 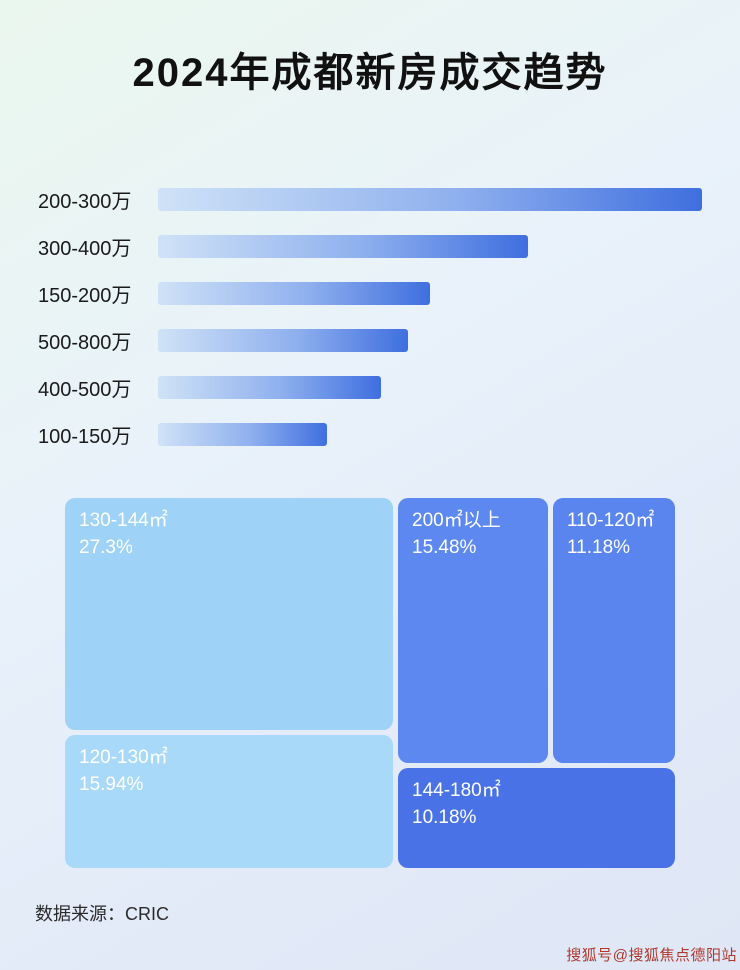 I want to click on bar-row: 500-800万, so click(x=370, y=341).